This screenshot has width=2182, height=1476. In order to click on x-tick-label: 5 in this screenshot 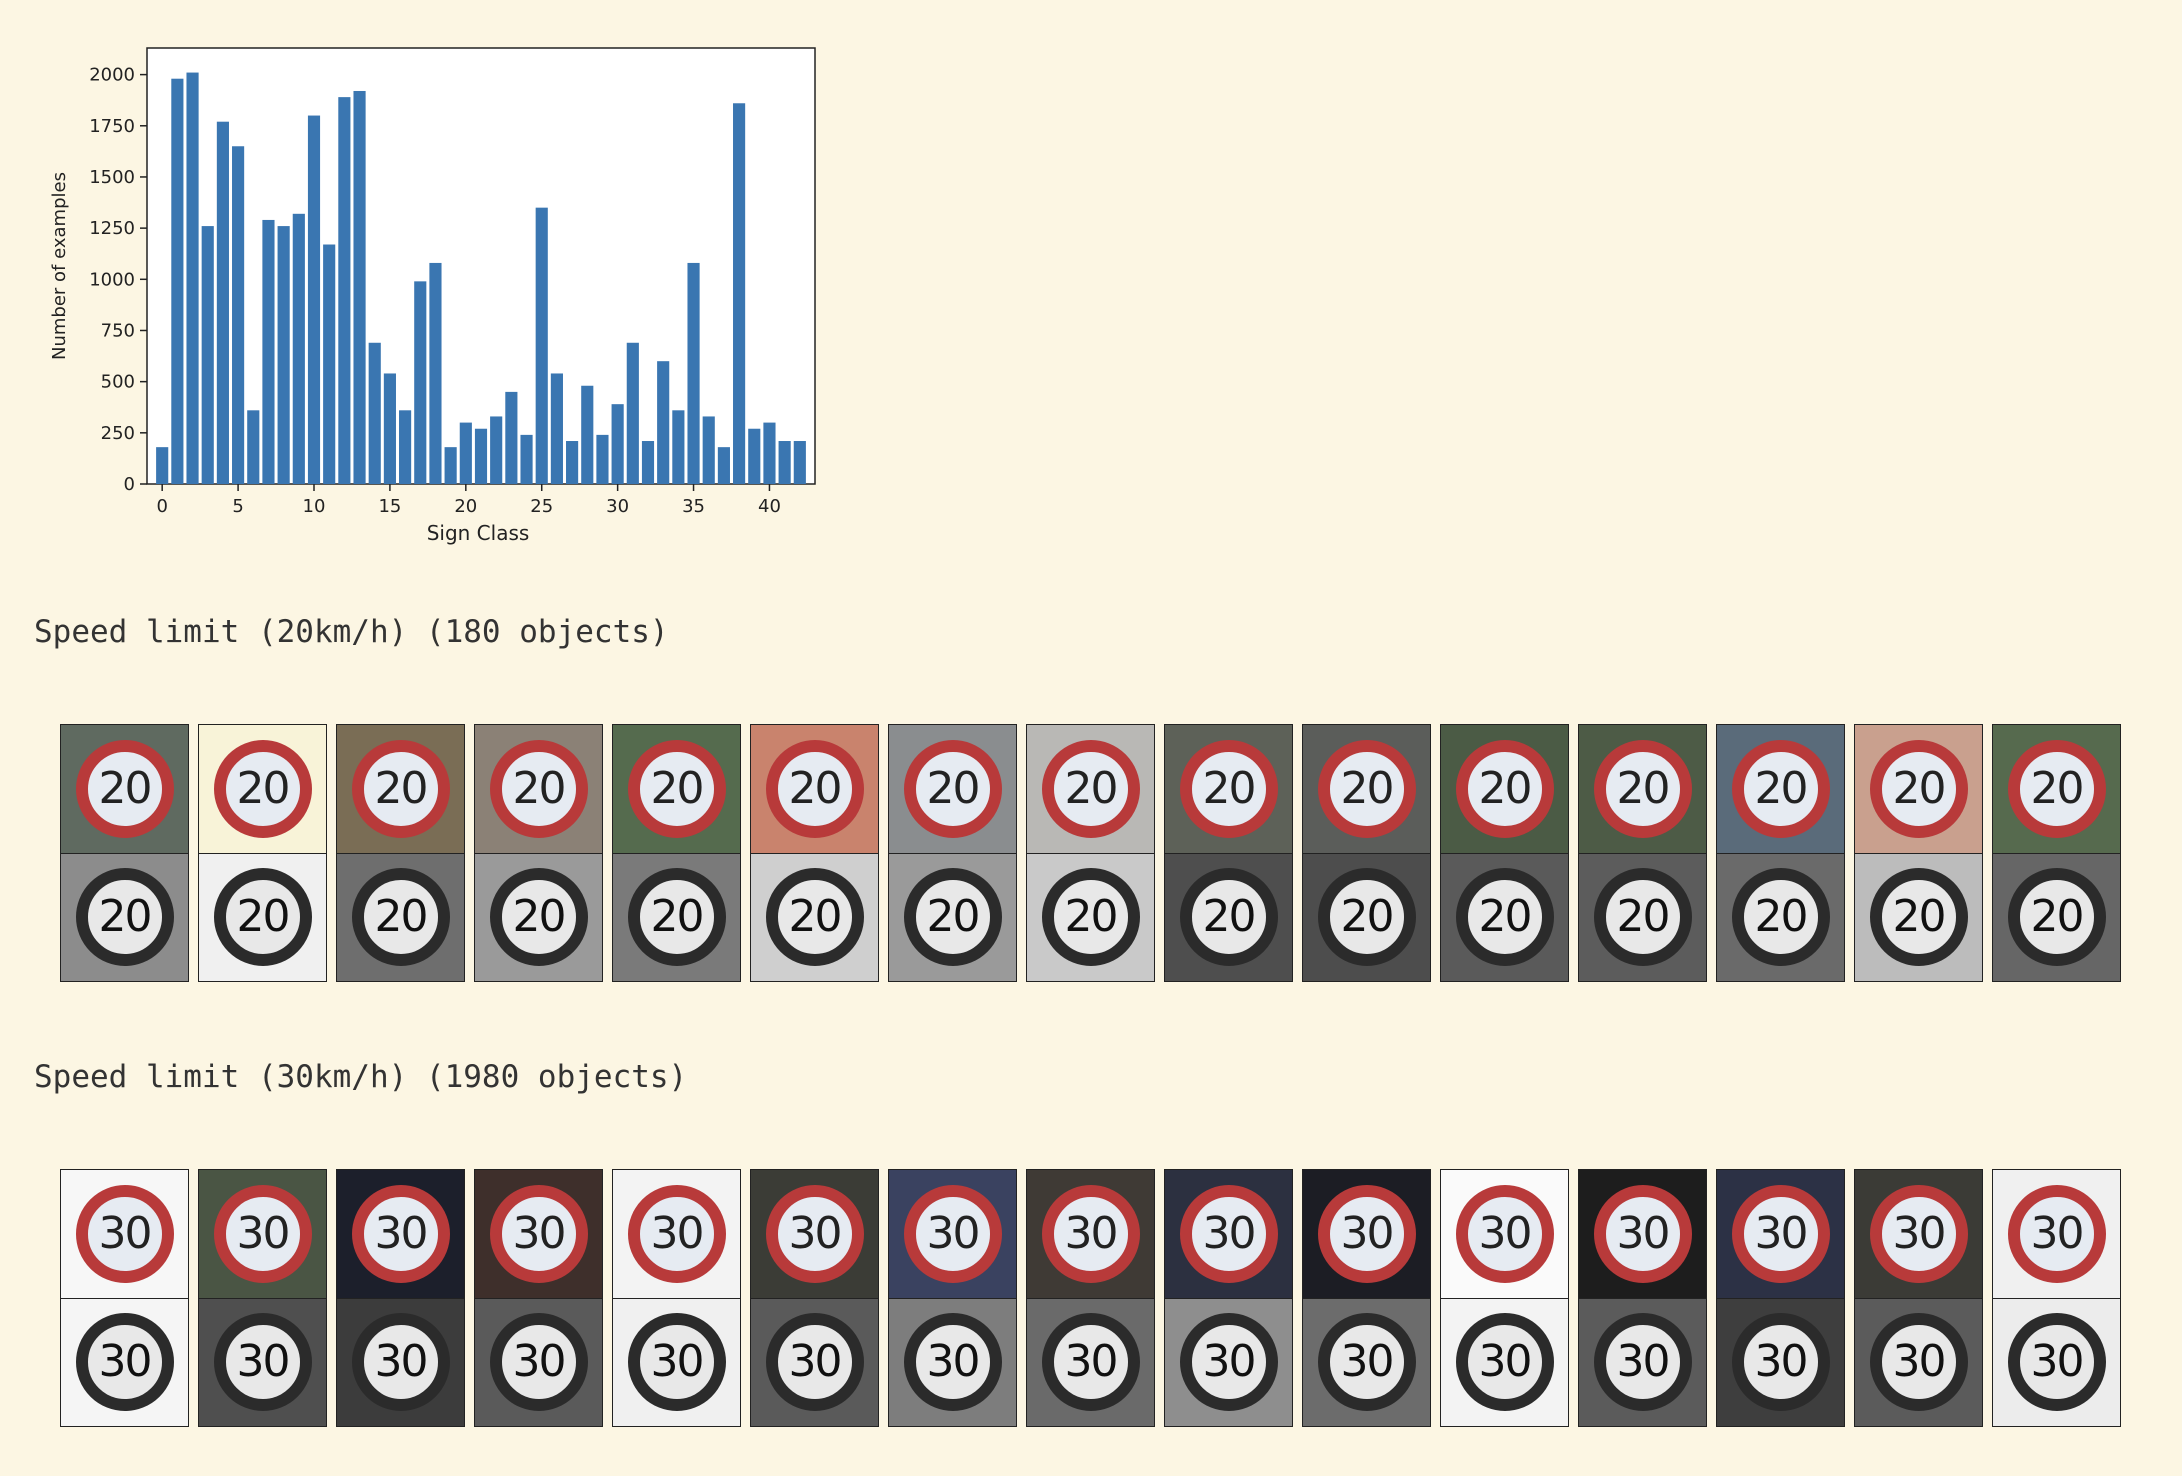, I will do `click(237, 506)`.